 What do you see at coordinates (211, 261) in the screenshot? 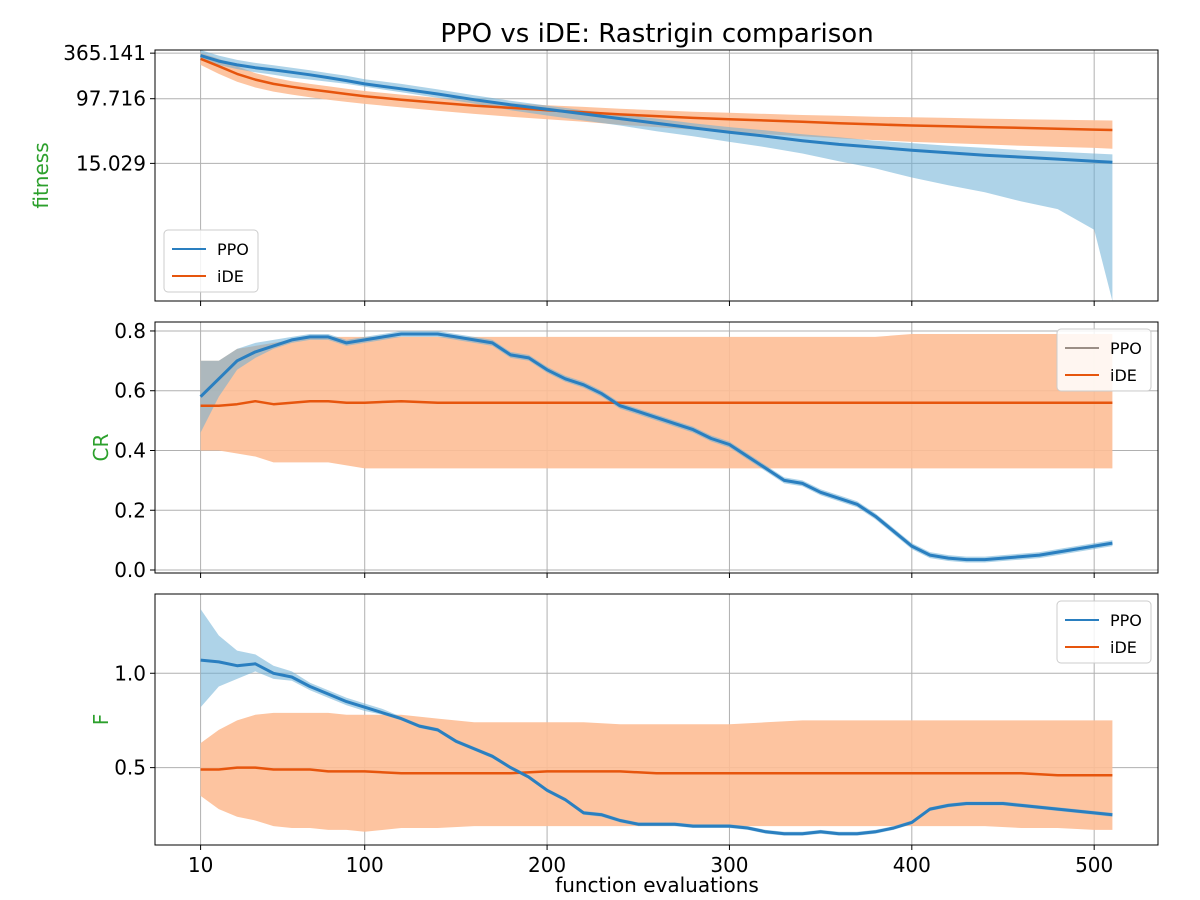
I see `fitness-legend: PPO iDE` at bounding box center [211, 261].